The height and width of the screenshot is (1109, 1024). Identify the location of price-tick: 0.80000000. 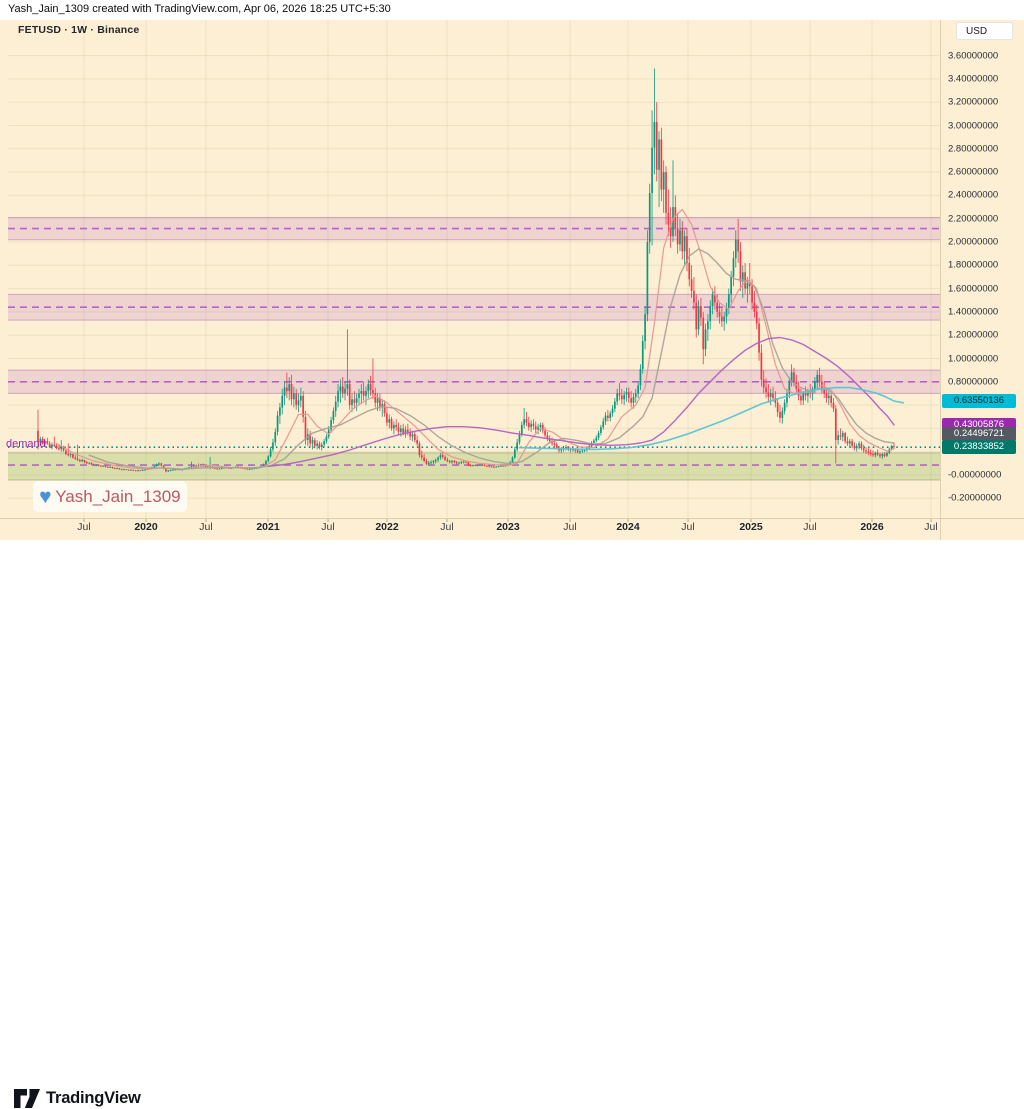
(973, 382).